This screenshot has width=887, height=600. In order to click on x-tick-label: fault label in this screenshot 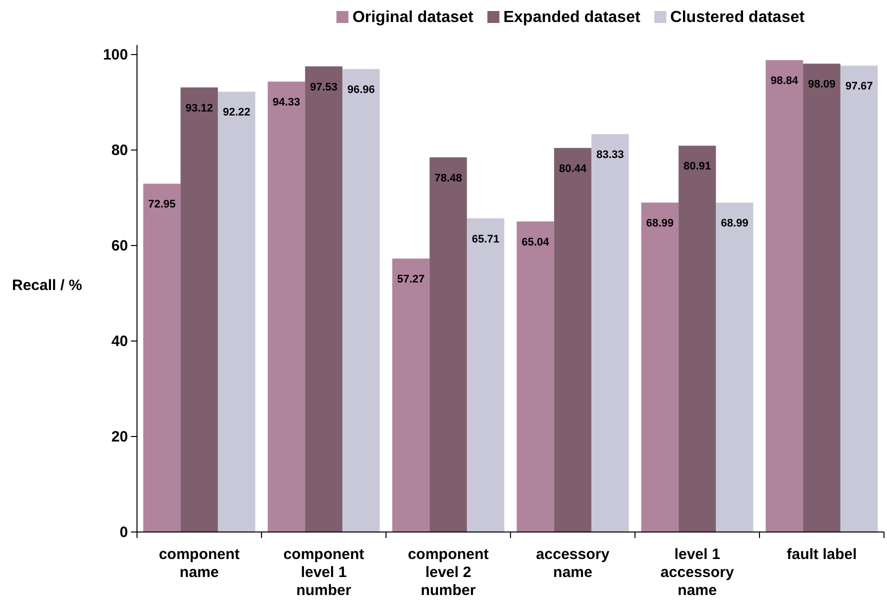, I will do `click(821, 554)`.